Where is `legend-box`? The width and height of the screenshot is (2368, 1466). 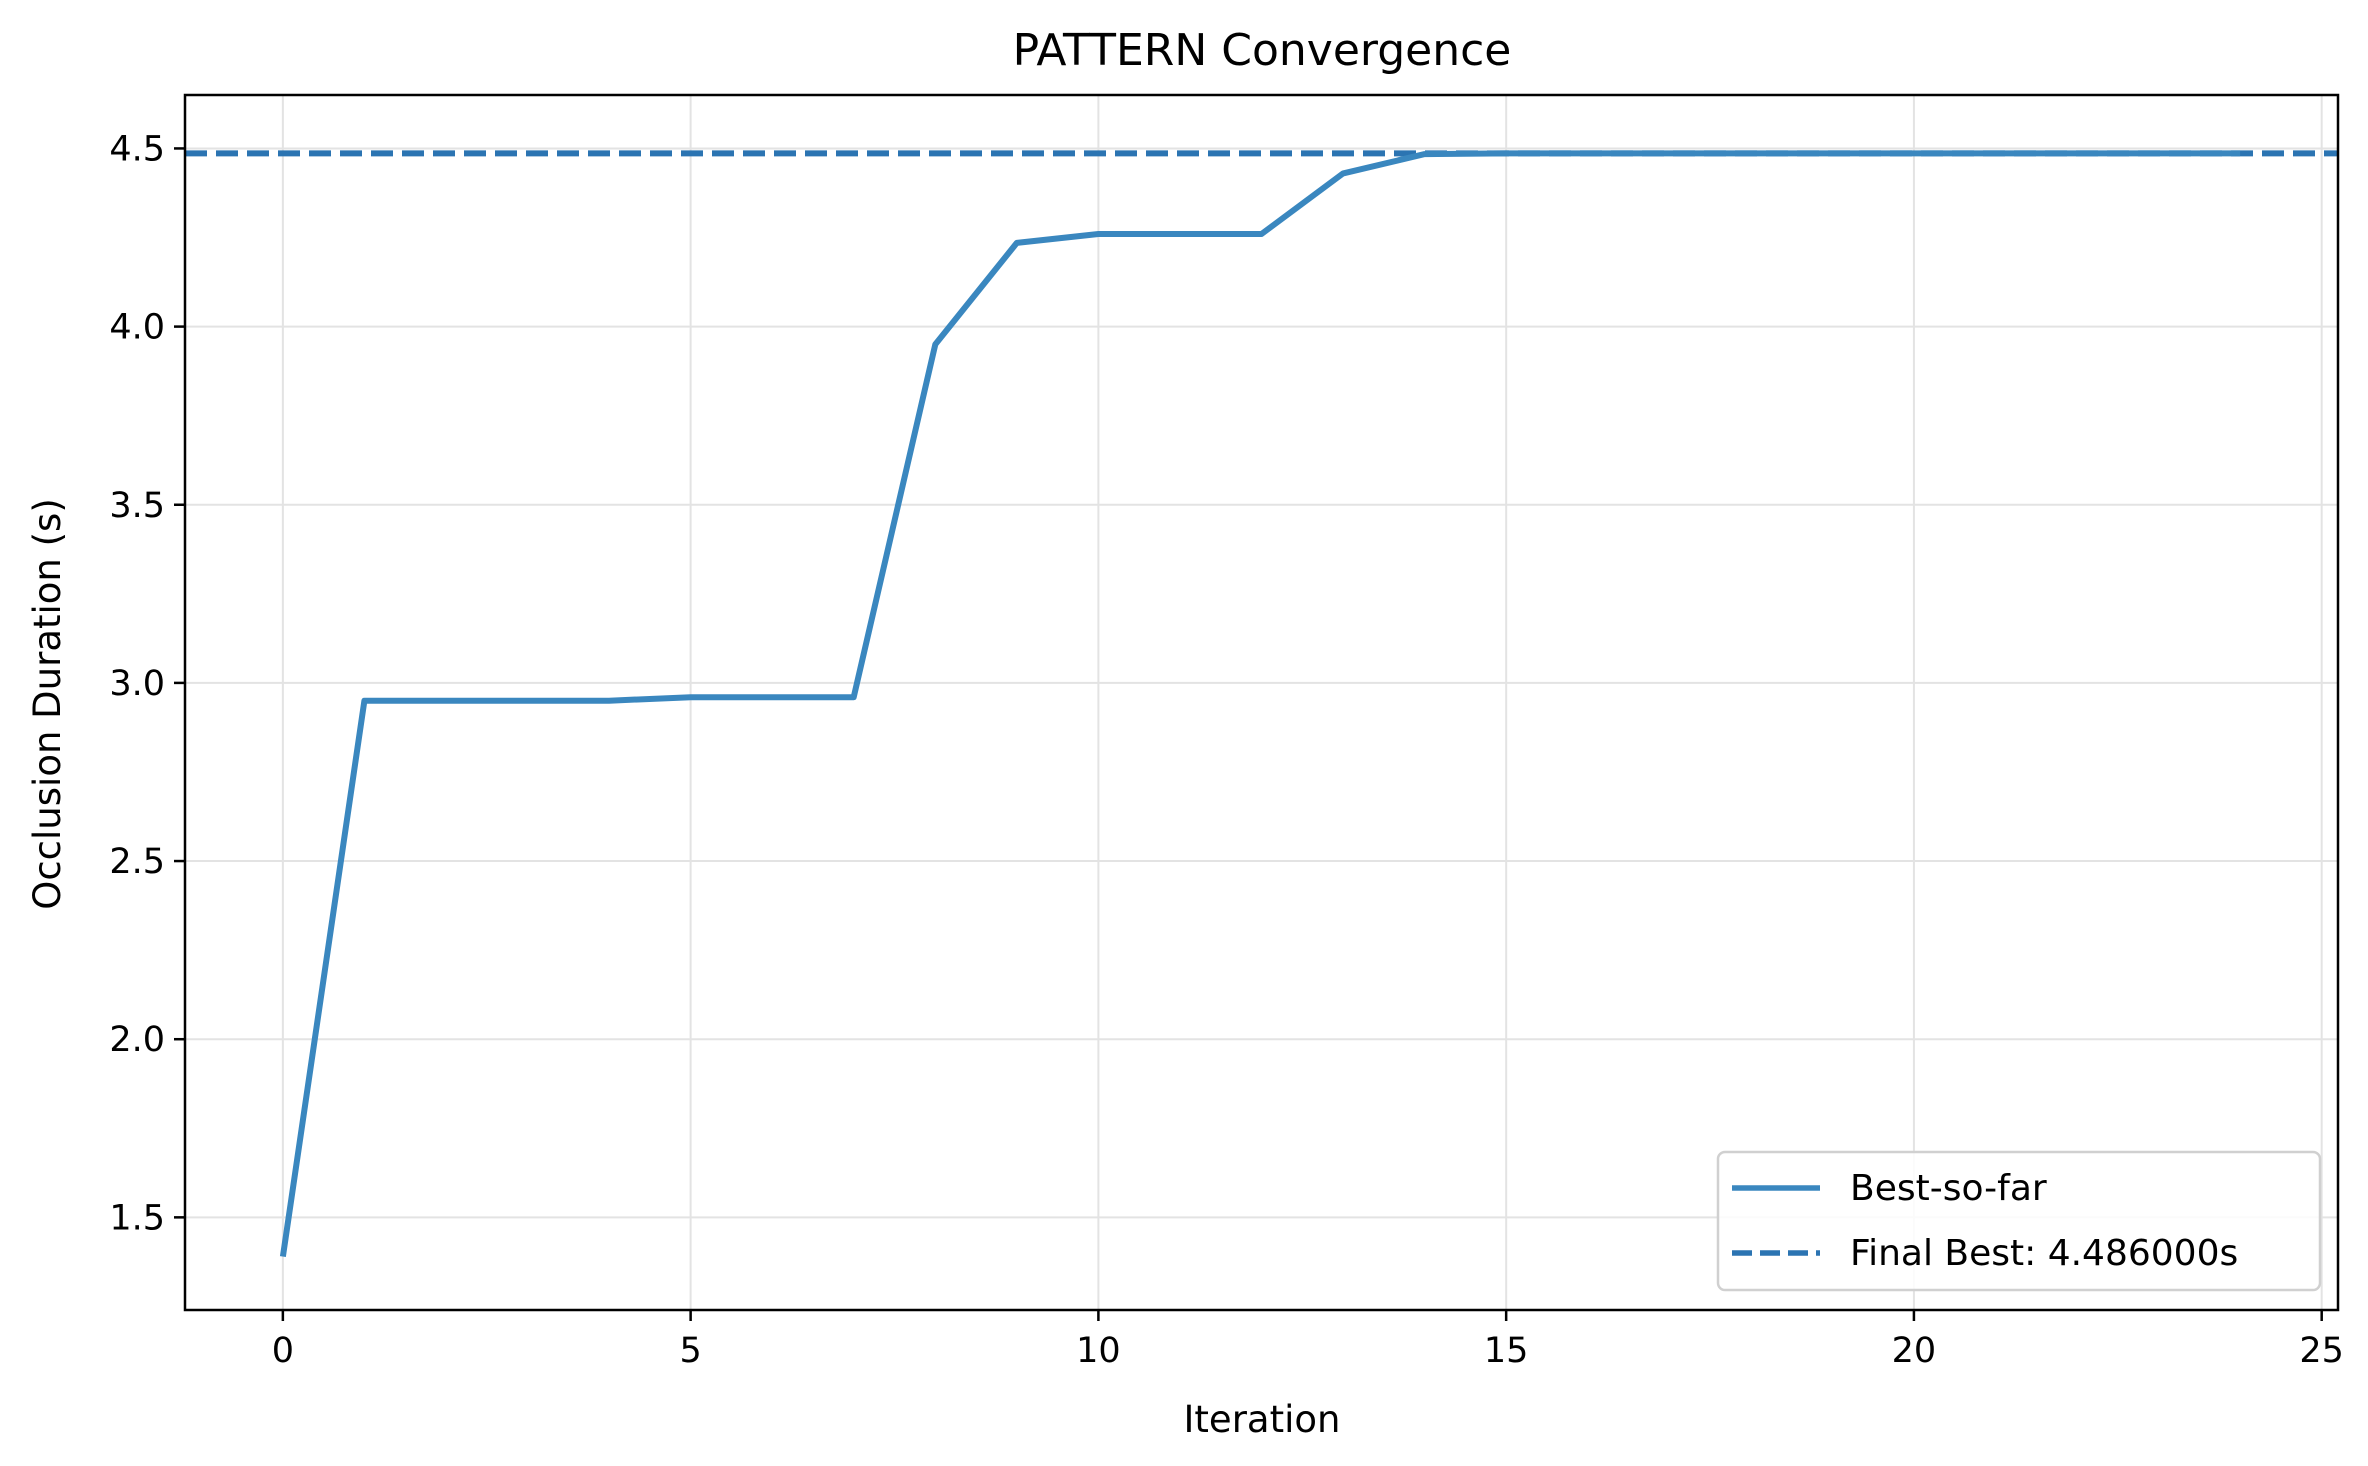 legend-box is located at coordinates (2019, 1221).